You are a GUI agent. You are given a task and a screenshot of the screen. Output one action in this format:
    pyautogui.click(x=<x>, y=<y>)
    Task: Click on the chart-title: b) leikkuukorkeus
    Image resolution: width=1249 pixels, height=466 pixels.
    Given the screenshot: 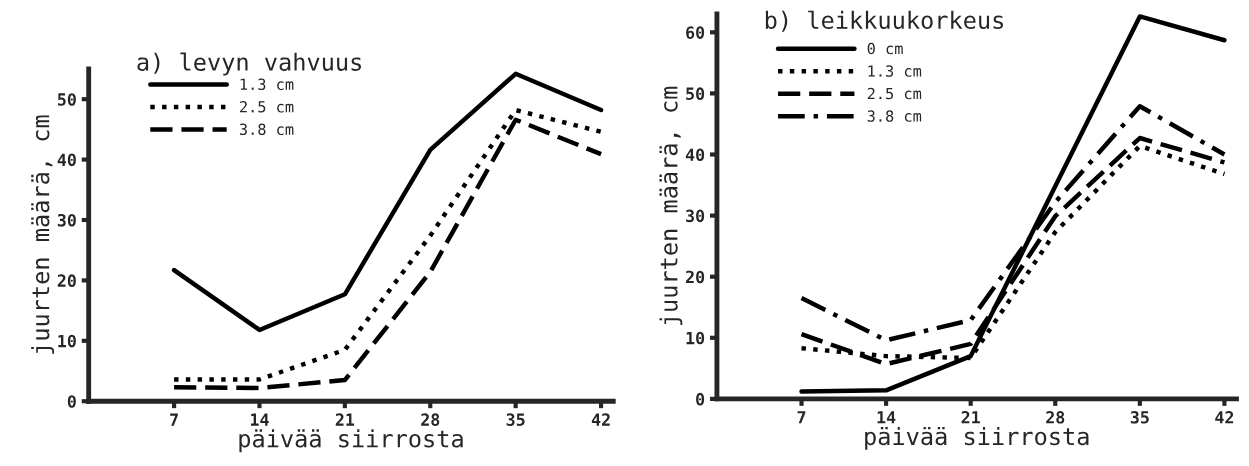 What is the action you would take?
    pyautogui.click(x=884, y=21)
    